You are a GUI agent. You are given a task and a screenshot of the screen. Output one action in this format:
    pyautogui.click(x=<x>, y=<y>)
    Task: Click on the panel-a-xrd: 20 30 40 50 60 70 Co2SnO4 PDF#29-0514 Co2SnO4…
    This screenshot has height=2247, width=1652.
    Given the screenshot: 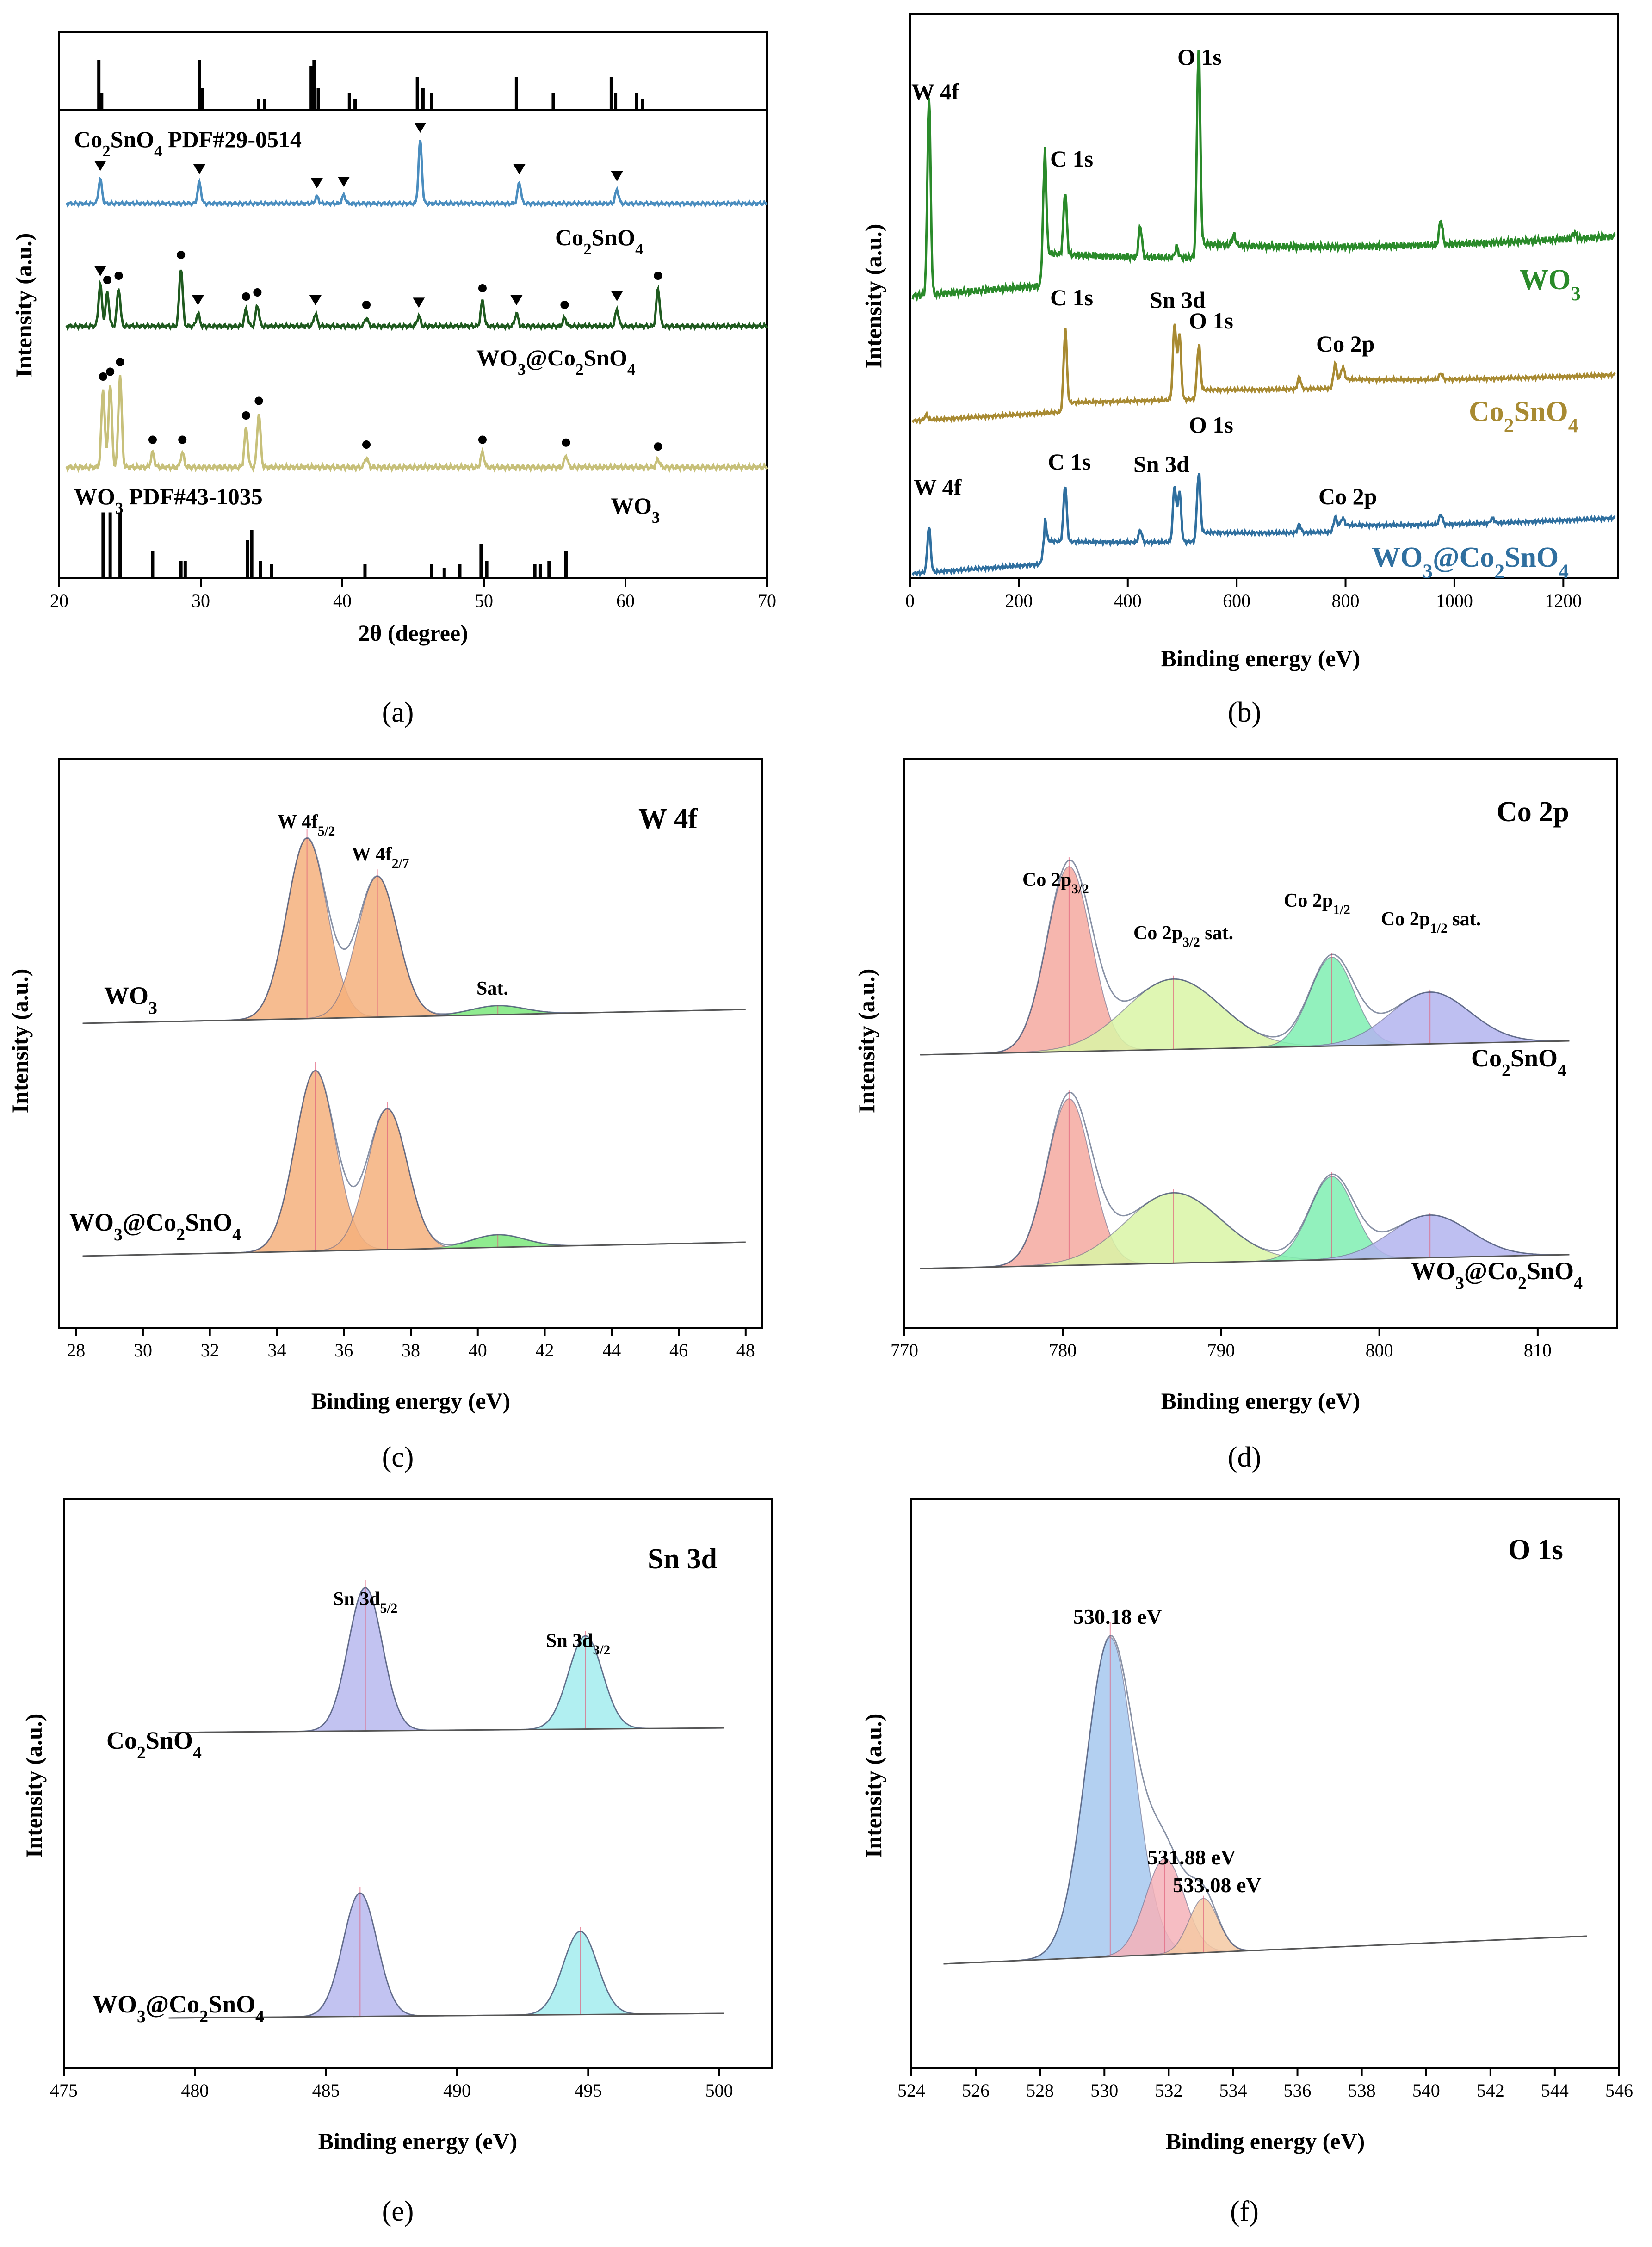 What is the action you would take?
    pyautogui.click(x=393, y=380)
    